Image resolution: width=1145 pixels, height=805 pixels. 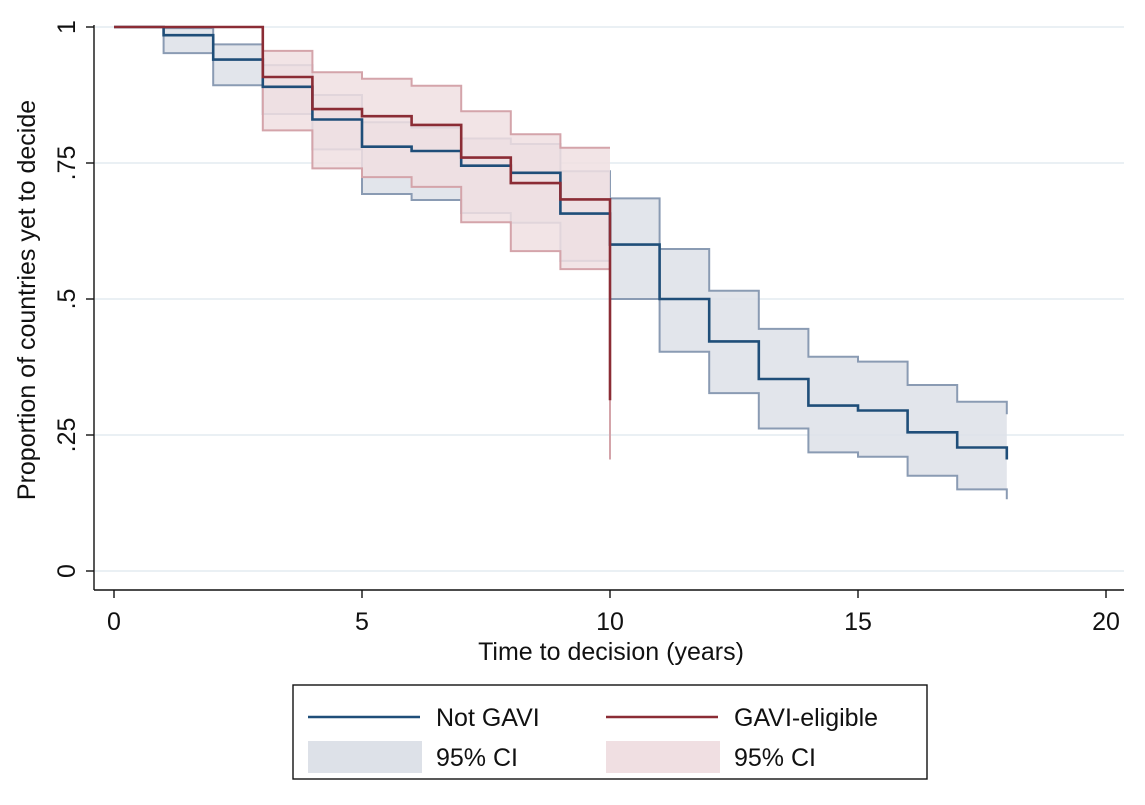 I want to click on y-tick-label: .75, so click(x=67, y=163).